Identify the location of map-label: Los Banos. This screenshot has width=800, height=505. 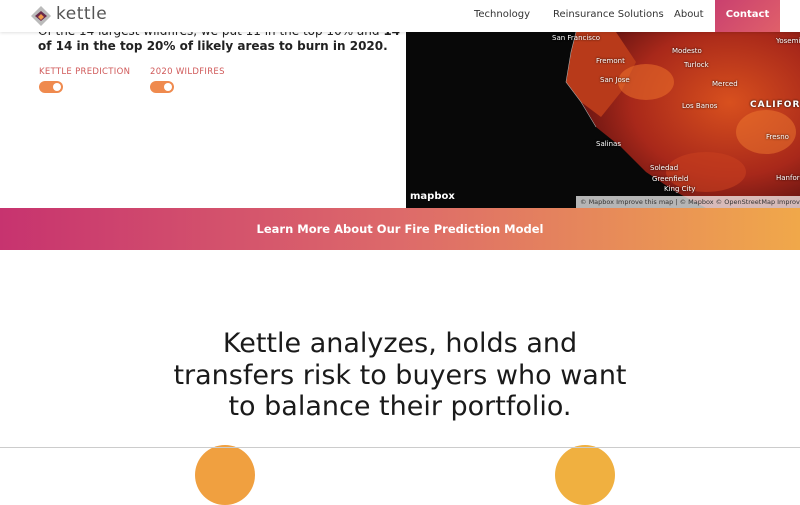
(700, 106).